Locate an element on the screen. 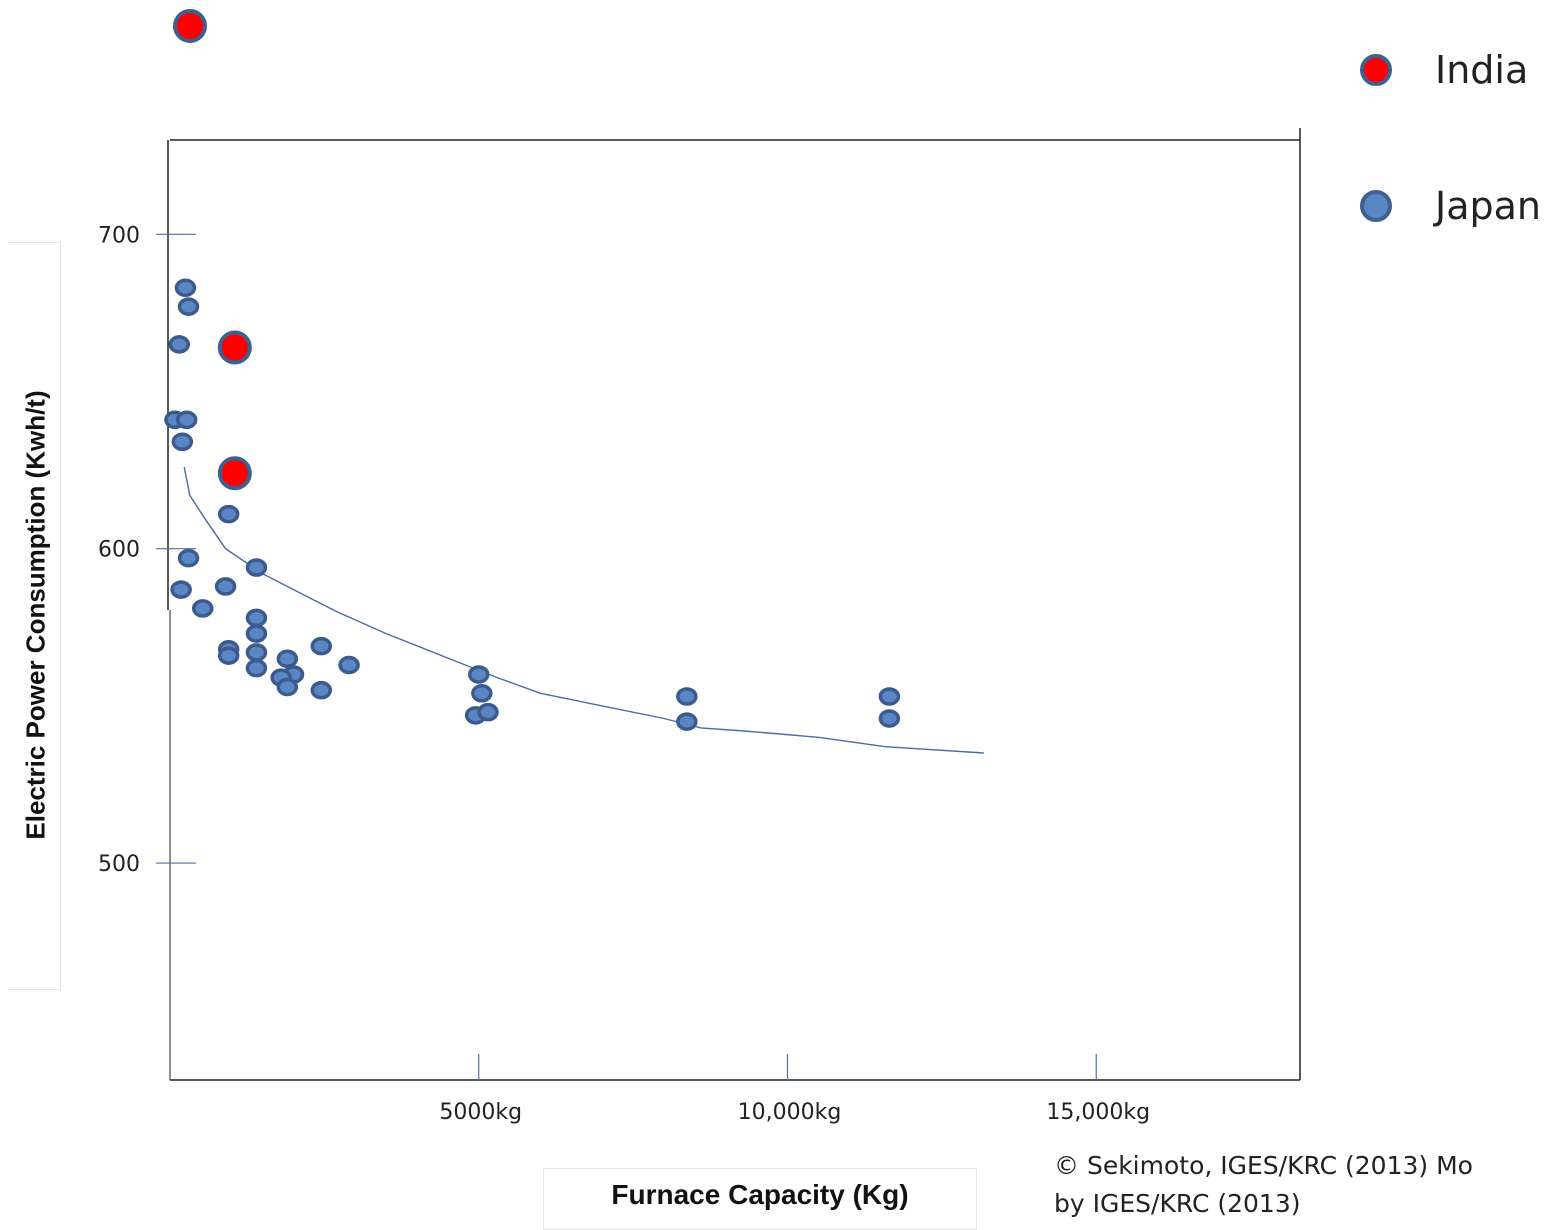 This screenshot has width=1562, height=1230. y-axis-label: Electric Power Consumption (Kwh/t) is located at coordinates (35, 615).